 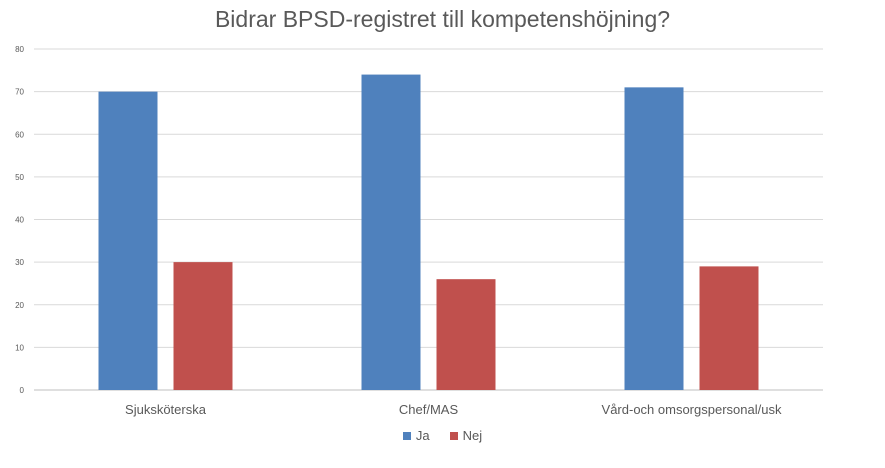 I want to click on legend-item-ja: Ja, so click(x=416, y=435).